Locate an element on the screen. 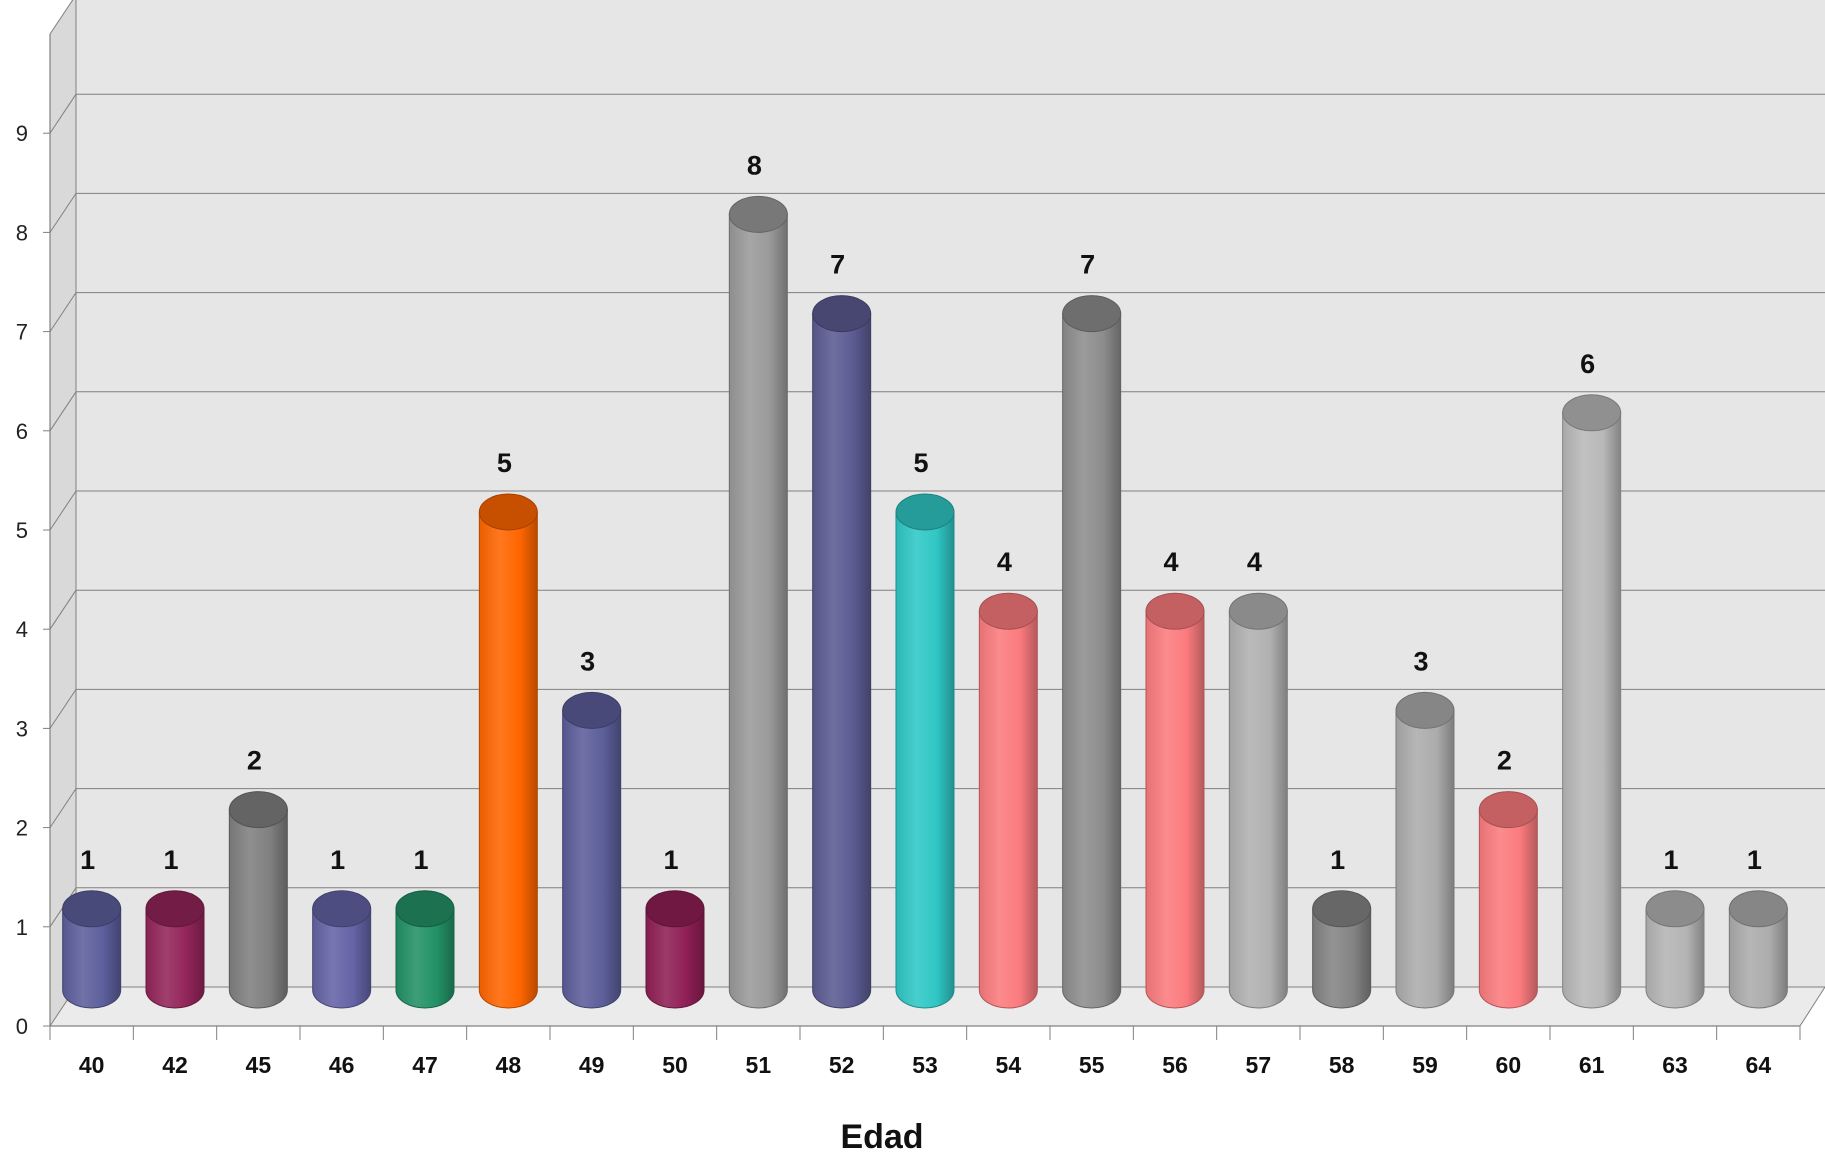 The image size is (1825, 1156). x-tick-label: 46 is located at coordinates (342, 1065).